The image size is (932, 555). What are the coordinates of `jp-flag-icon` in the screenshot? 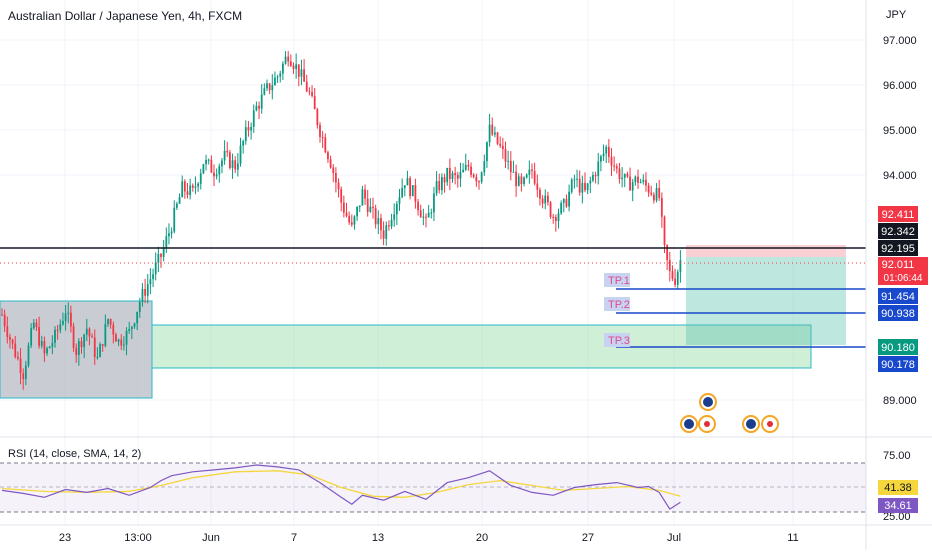 It's located at (707, 424).